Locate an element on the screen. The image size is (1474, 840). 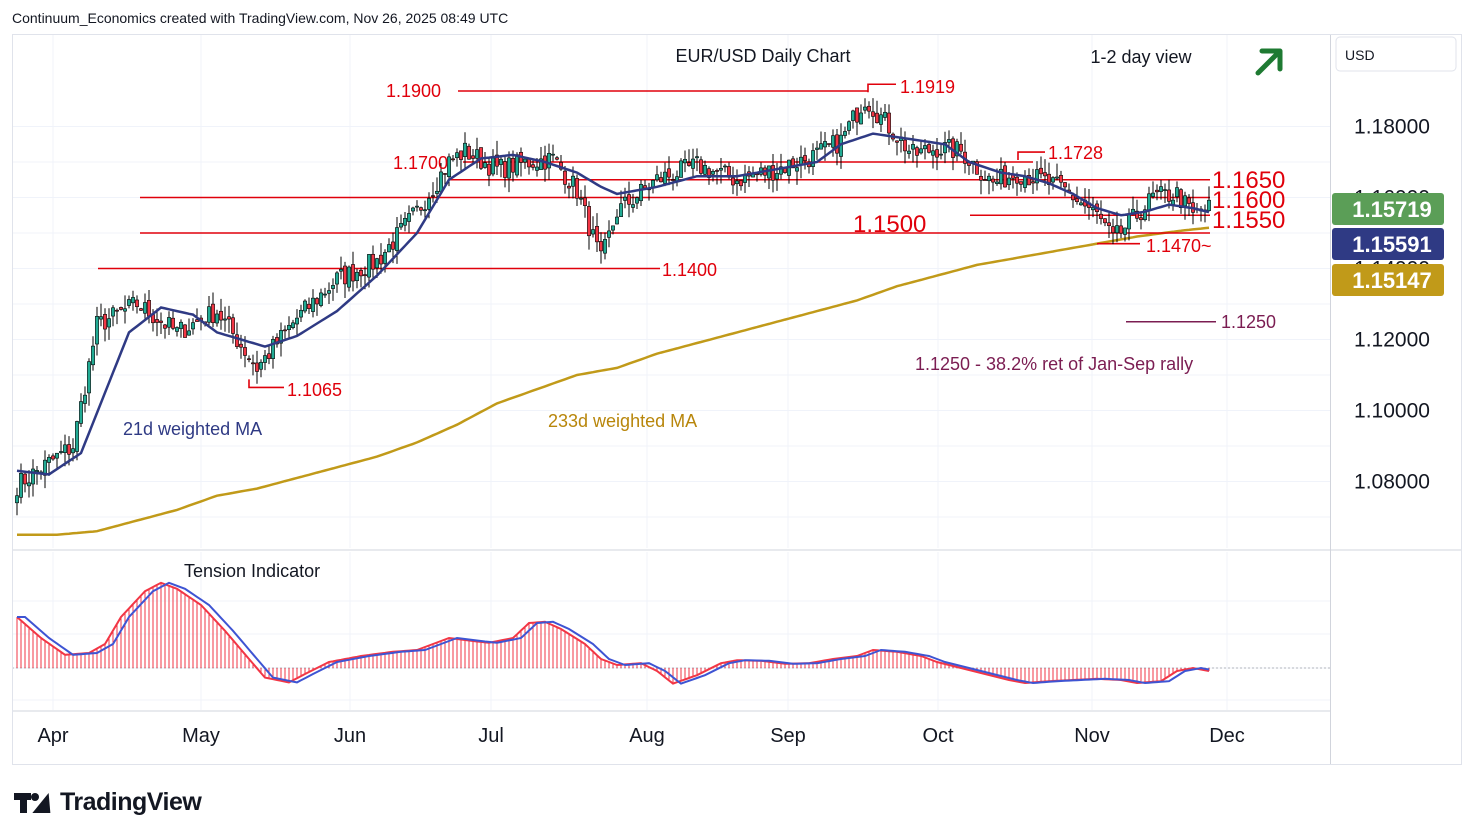
price-tick-label: 1.08000 is located at coordinates (1392, 482).